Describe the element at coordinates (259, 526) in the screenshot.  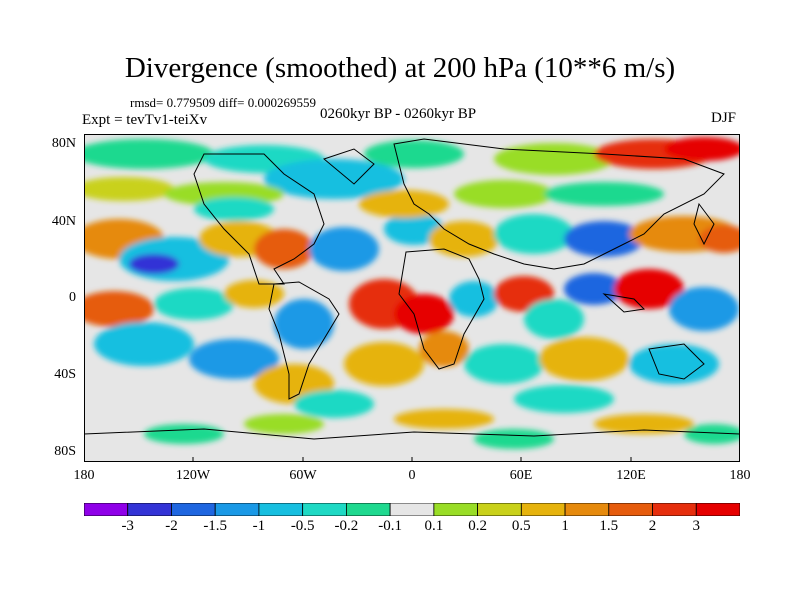
I see `colorbar-label: -1` at that location.